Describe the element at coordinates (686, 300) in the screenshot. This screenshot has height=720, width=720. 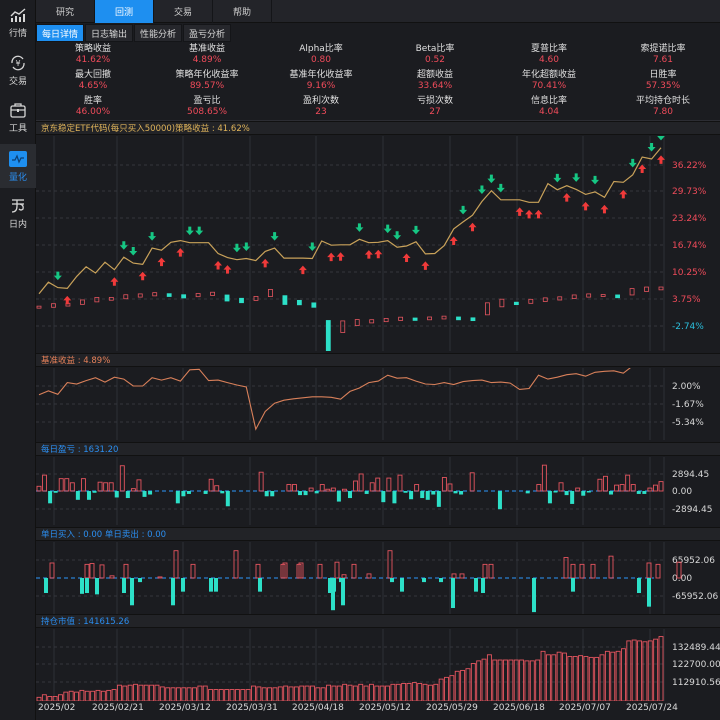
I see `svg-text: 3.75%` at that location.